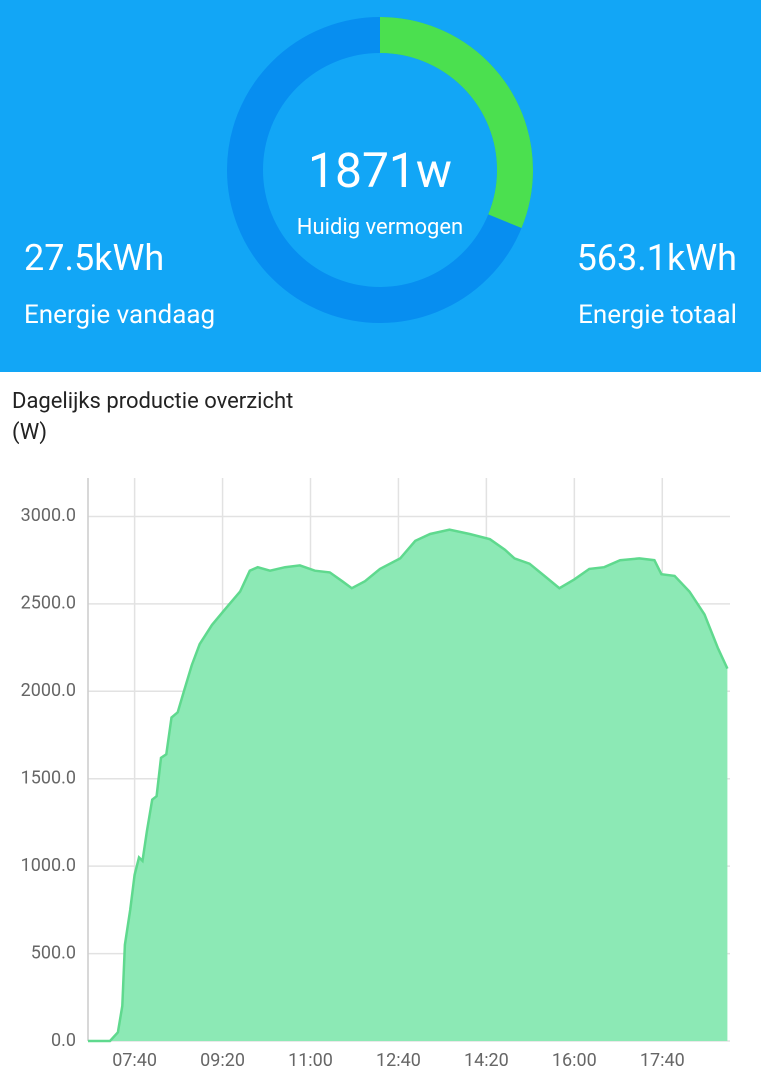 The image size is (761, 1080). Describe the element at coordinates (380, 227) in the screenshot. I see `current-power-label: Huidig vermogen` at that location.